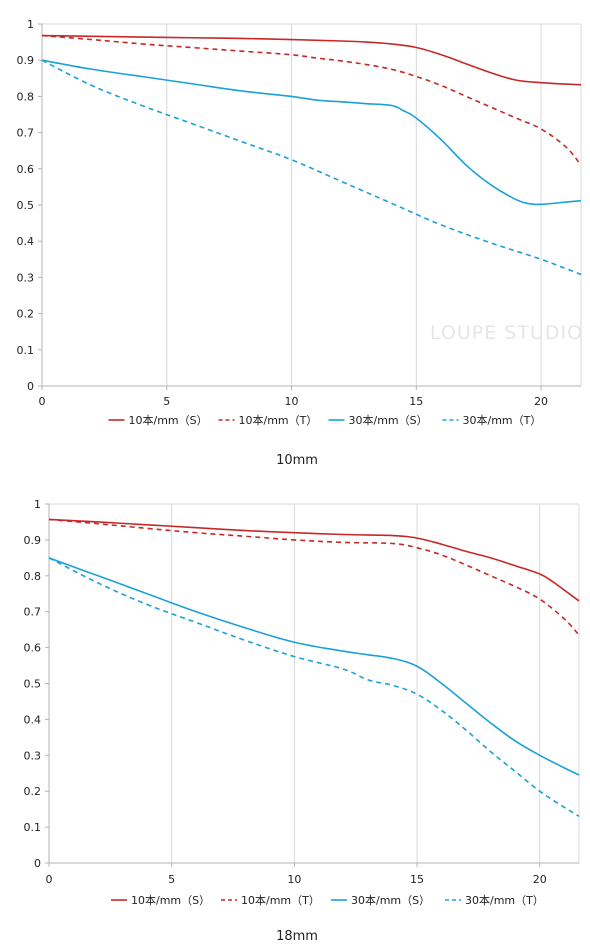  I want to click on chart-caption-18mm: 18mm, so click(295, 936).